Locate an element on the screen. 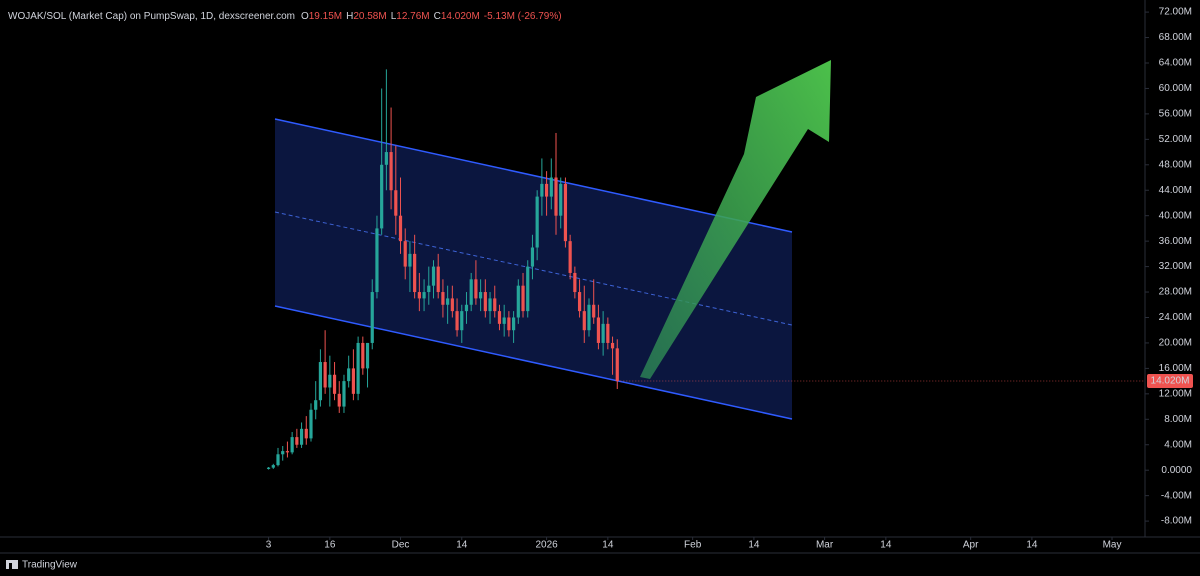  x-tick-label: 3 is located at coordinates (269, 545).